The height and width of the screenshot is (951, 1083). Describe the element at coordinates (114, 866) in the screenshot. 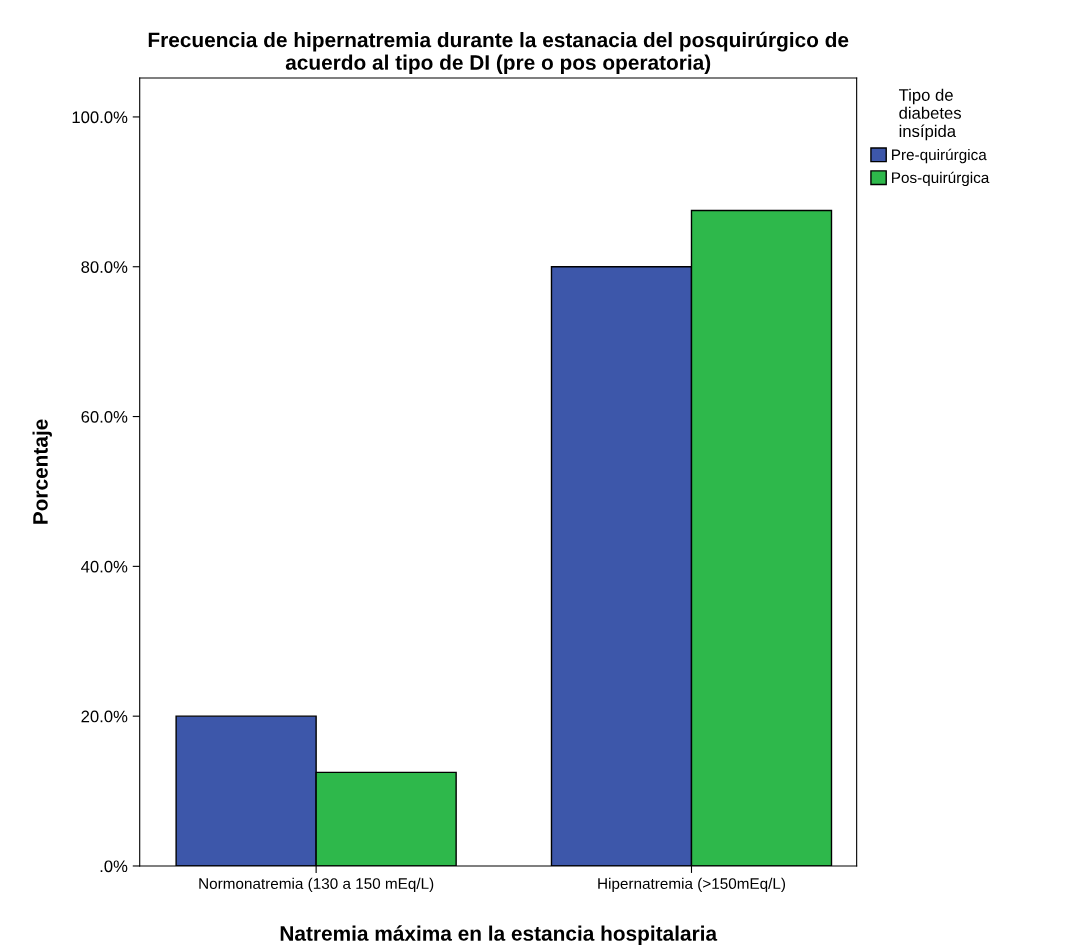

I see `y-tick-label: .0%` at that location.